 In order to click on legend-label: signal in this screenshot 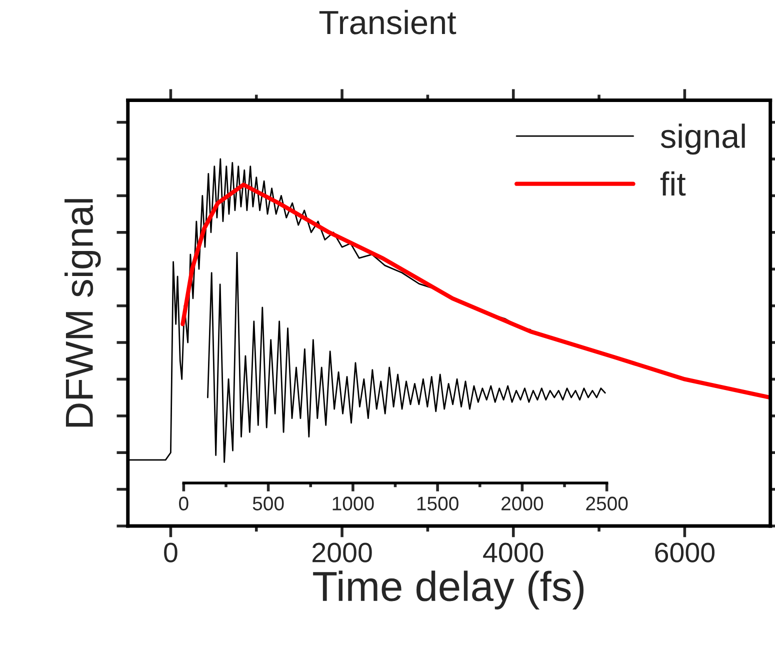, I will do `click(702, 139)`.